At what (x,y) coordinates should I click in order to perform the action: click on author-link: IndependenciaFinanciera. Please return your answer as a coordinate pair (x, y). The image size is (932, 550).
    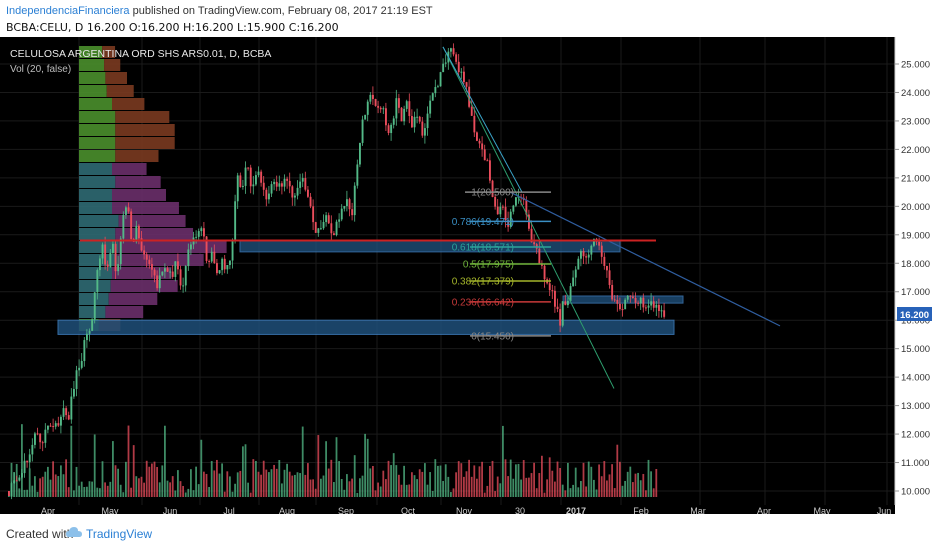
    Looking at the image, I should click on (68, 11).